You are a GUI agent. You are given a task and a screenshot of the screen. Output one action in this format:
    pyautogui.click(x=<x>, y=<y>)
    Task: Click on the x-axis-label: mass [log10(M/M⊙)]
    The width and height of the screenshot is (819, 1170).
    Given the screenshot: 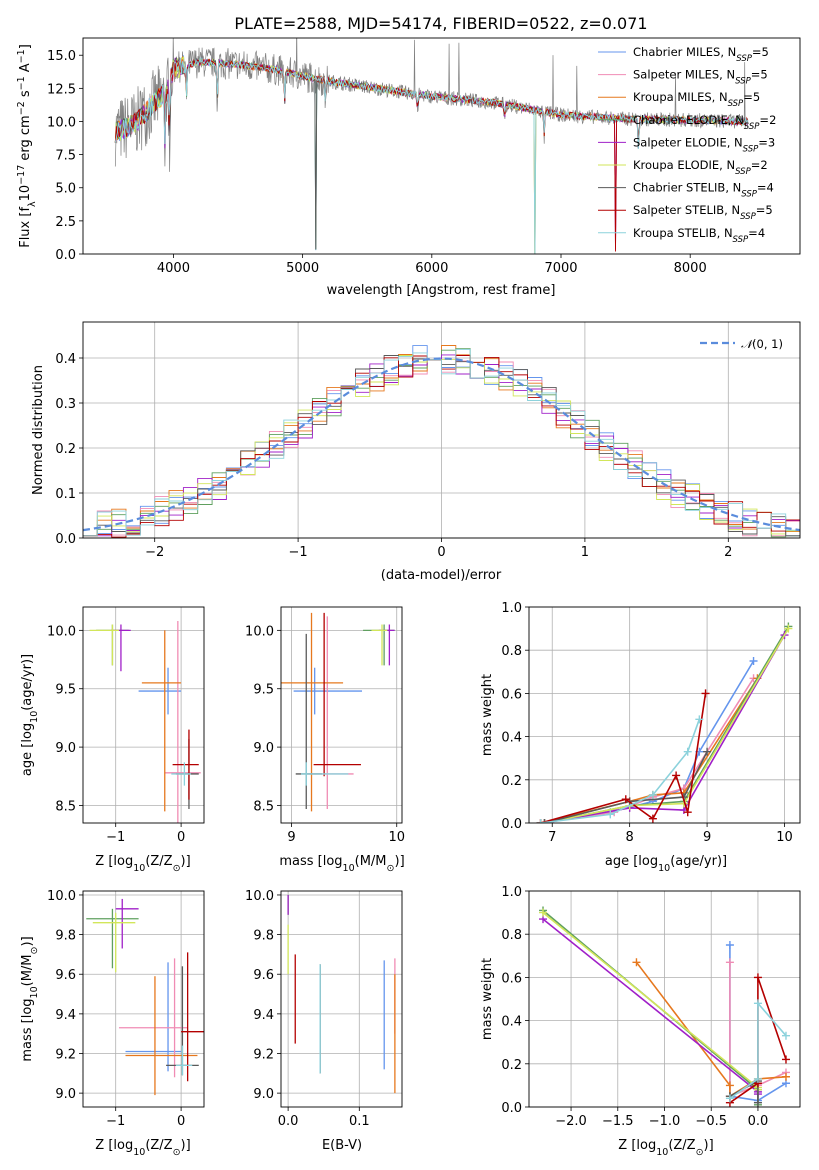 What is the action you would take?
    pyautogui.click(x=341, y=864)
    